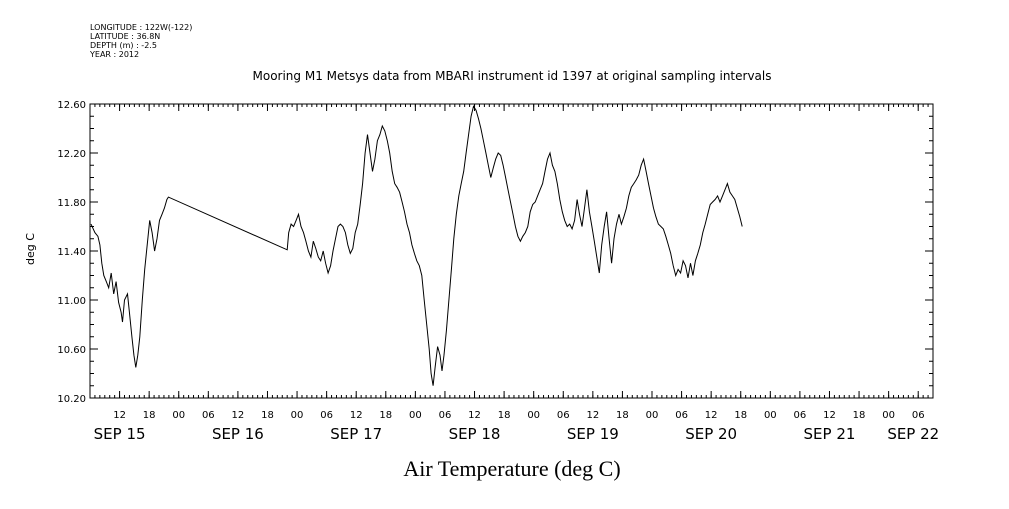 The height and width of the screenshot is (509, 1009). I want to click on y-tick-label: 12.20, so click(71, 154).